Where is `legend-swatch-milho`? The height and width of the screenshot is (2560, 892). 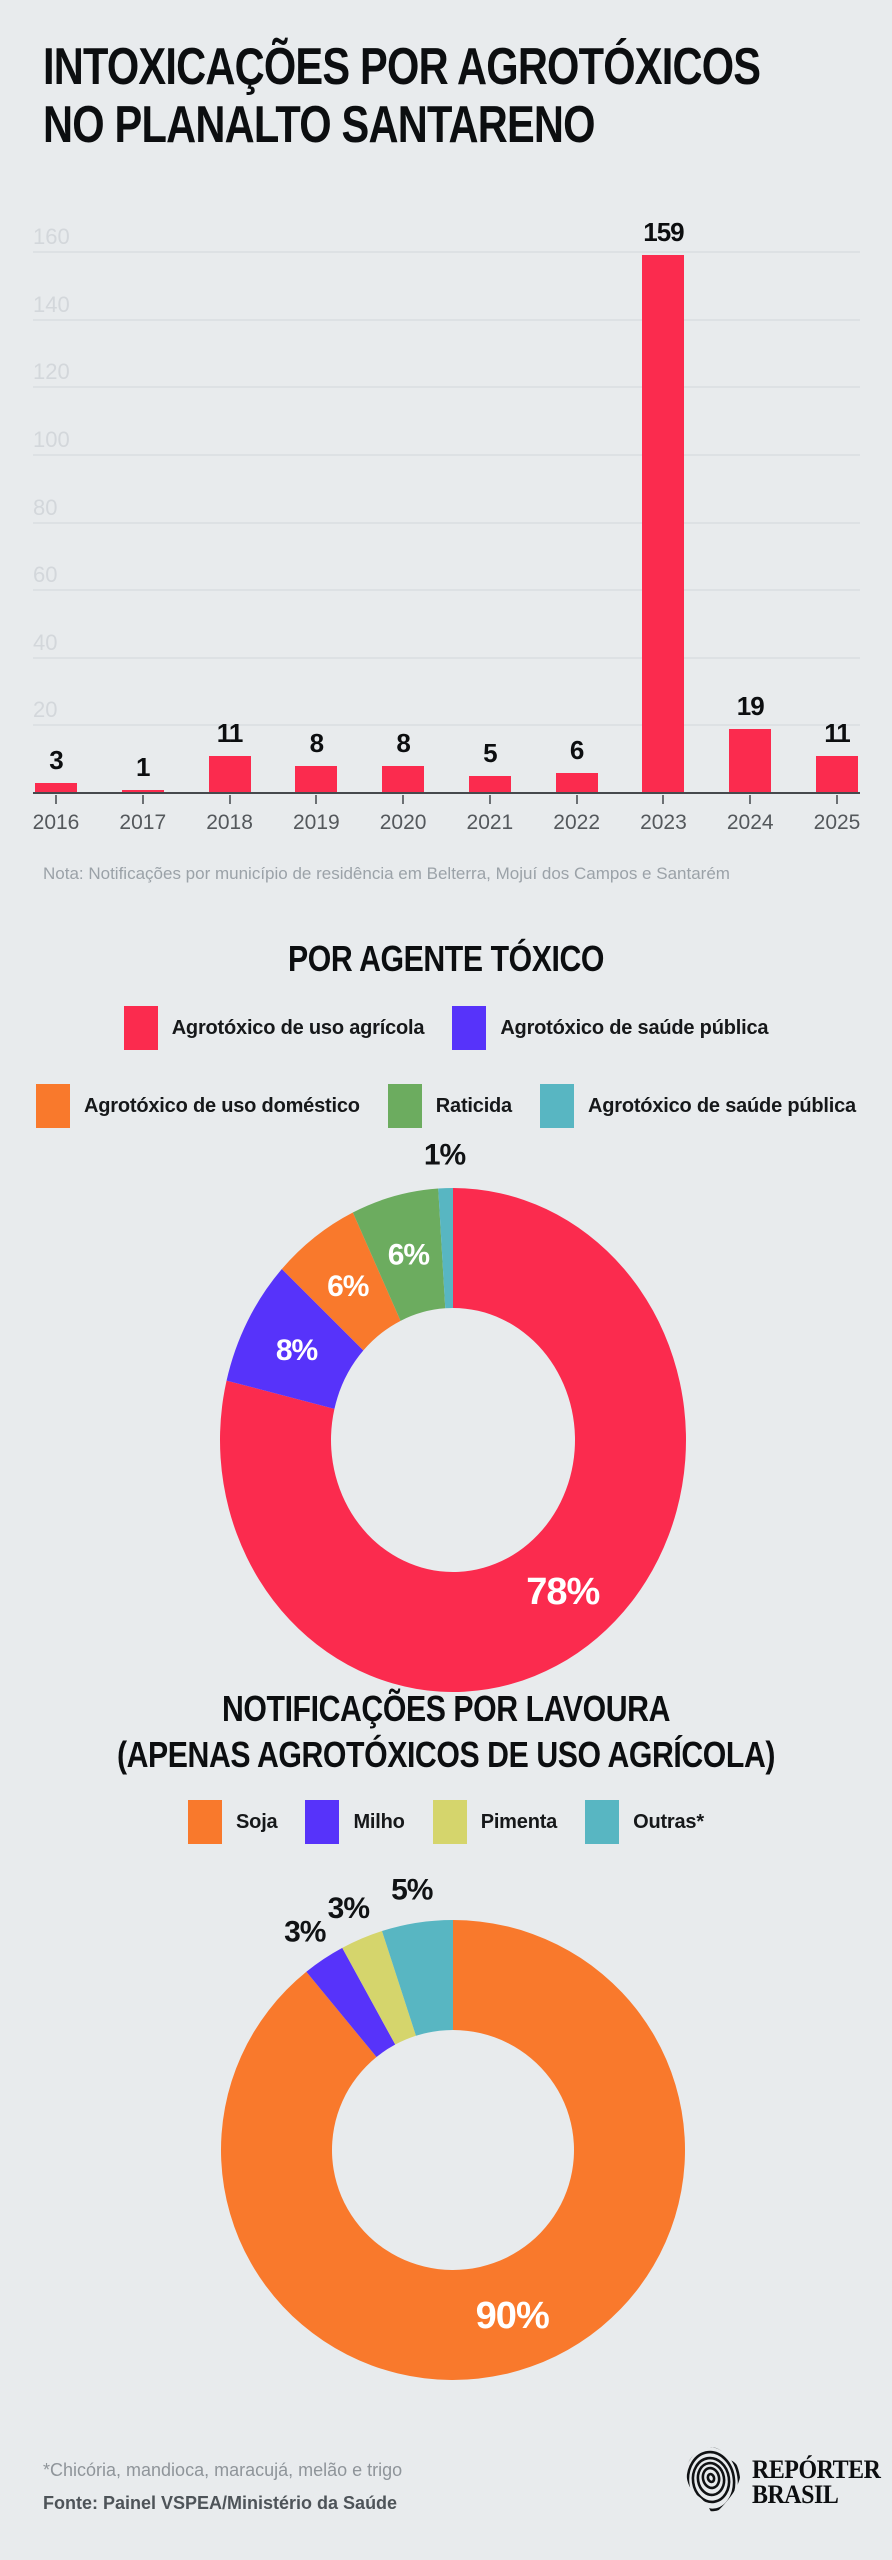 legend-swatch-milho is located at coordinates (322, 1822).